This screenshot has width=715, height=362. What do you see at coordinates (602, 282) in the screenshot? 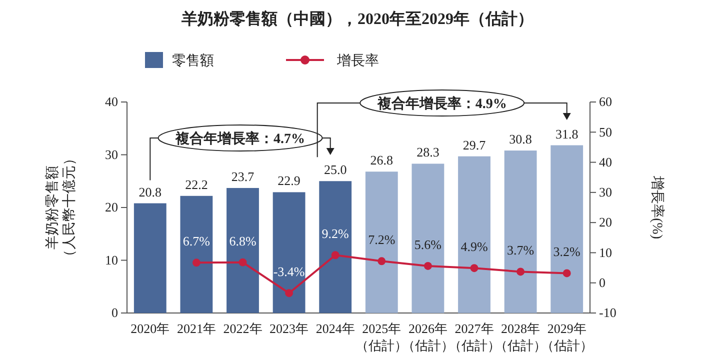
I see `y2-tick-label: 0` at bounding box center [602, 282].